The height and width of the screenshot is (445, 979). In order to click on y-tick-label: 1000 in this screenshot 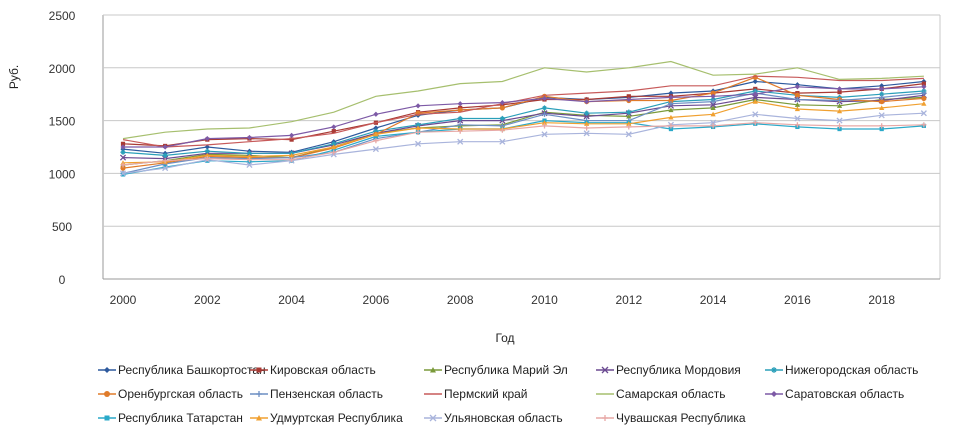, I will do `click(62, 174)`.